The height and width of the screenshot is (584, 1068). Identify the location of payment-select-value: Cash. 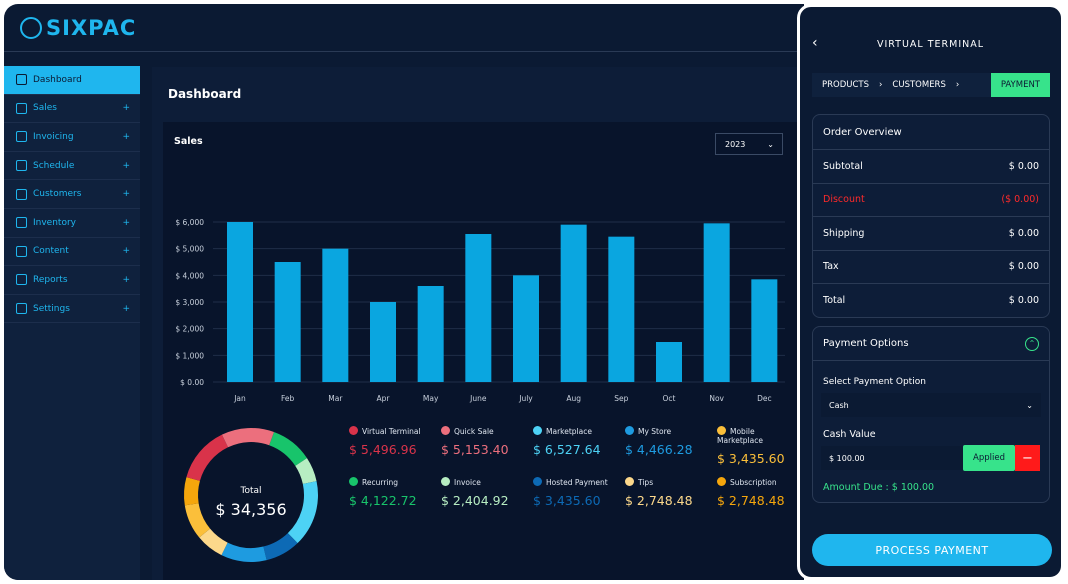
(839, 405).